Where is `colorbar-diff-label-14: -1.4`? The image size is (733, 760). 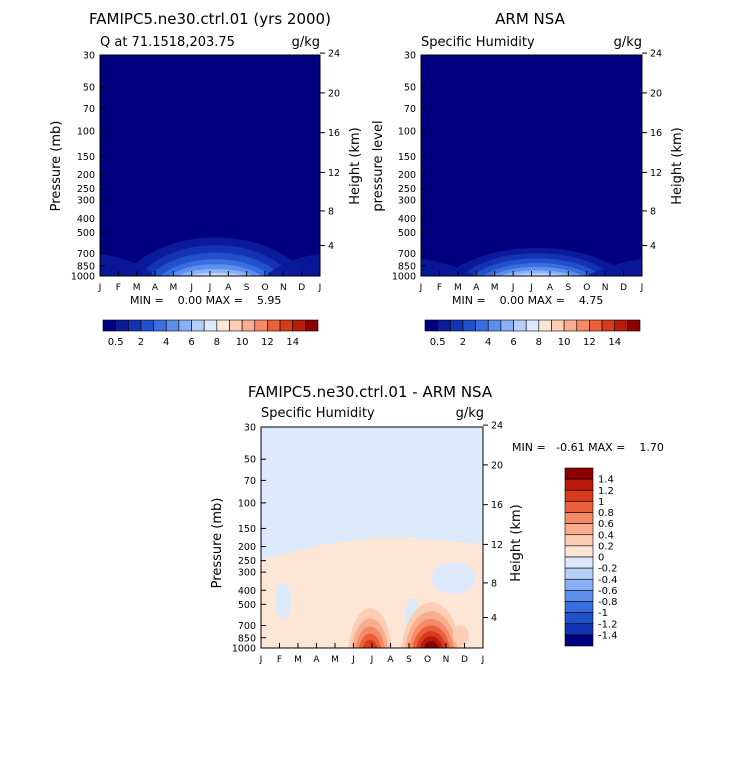 colorbar-diff-label-14: -1.4 is located at coordinates (608, 635).